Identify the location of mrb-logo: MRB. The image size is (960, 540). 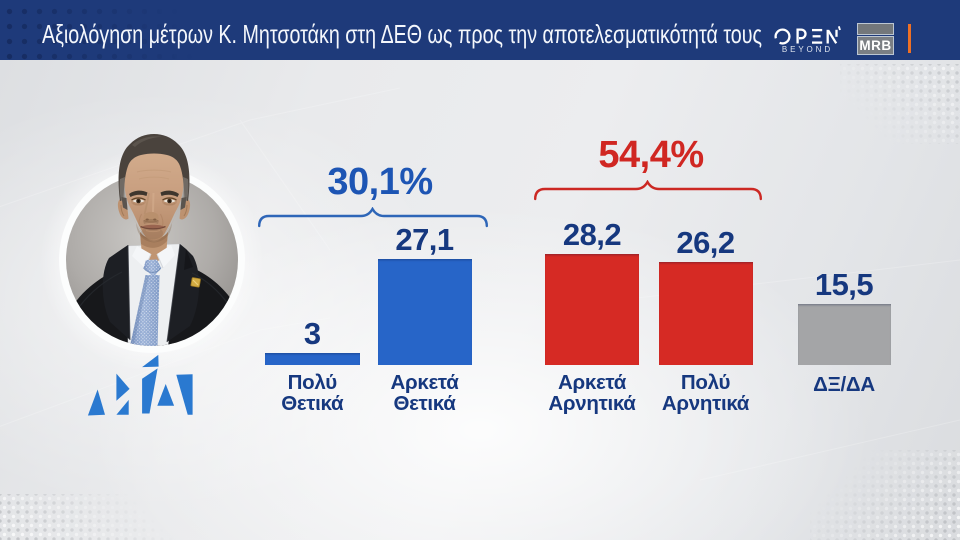
(875, 39).